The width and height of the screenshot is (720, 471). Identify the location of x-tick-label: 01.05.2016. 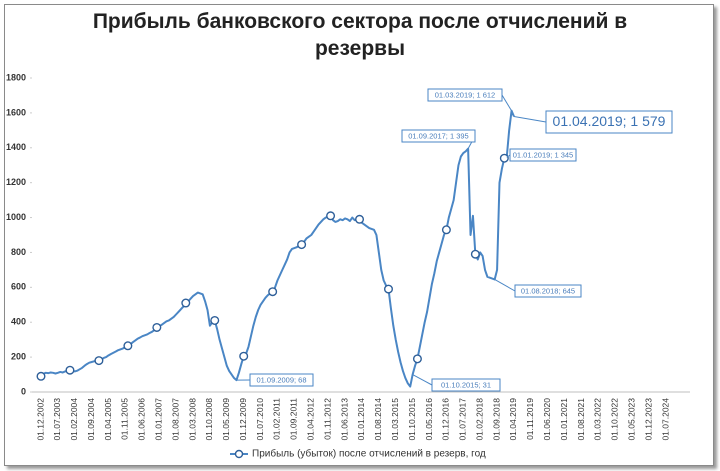
(429, 419).